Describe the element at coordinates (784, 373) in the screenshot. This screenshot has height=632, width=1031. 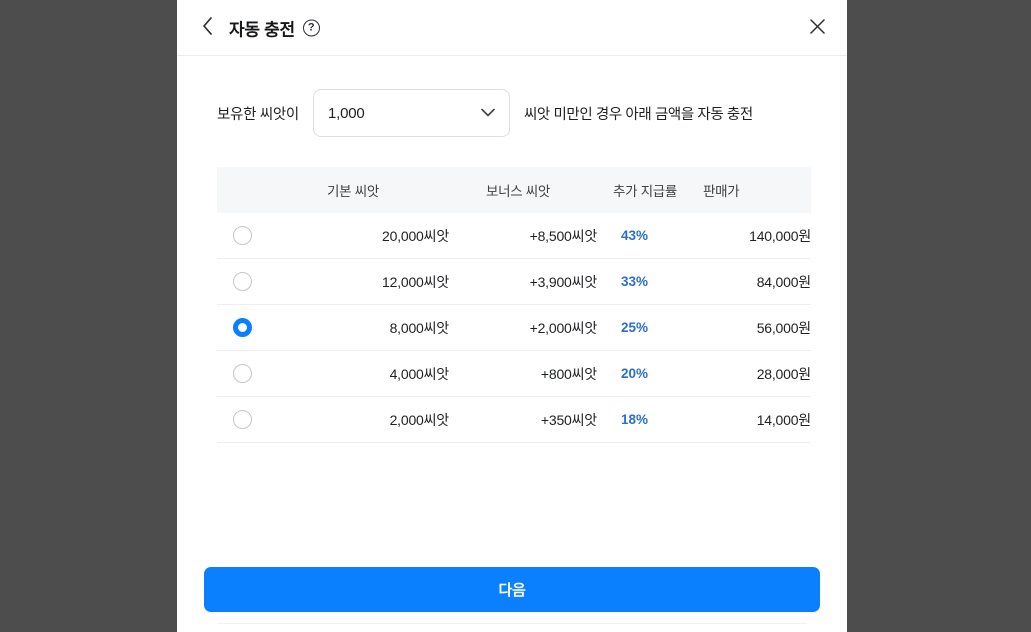
I see `price-value: 28,000원` at that location.